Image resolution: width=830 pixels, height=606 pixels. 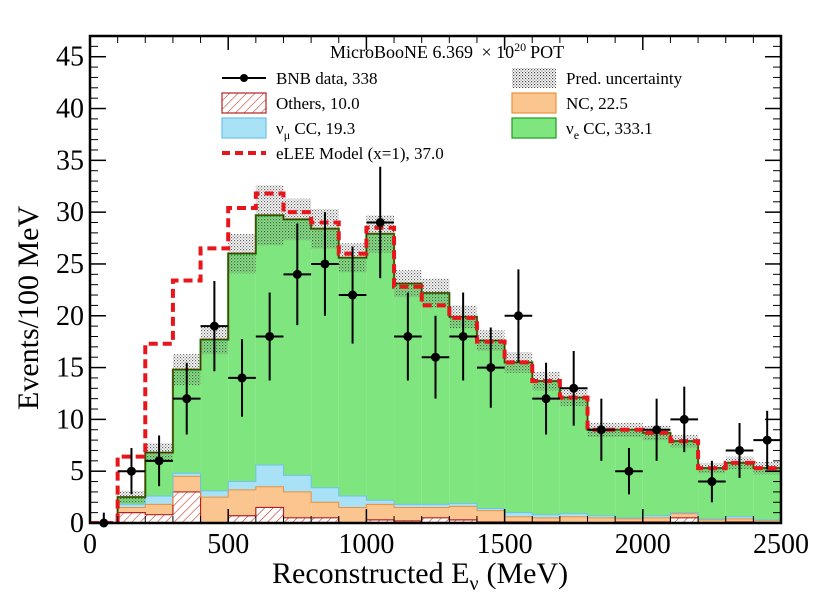 What do you see at coordinates (70, 109) in the screenshot?
I see `y-tick-label: 40` at bounding box center [70, 109].